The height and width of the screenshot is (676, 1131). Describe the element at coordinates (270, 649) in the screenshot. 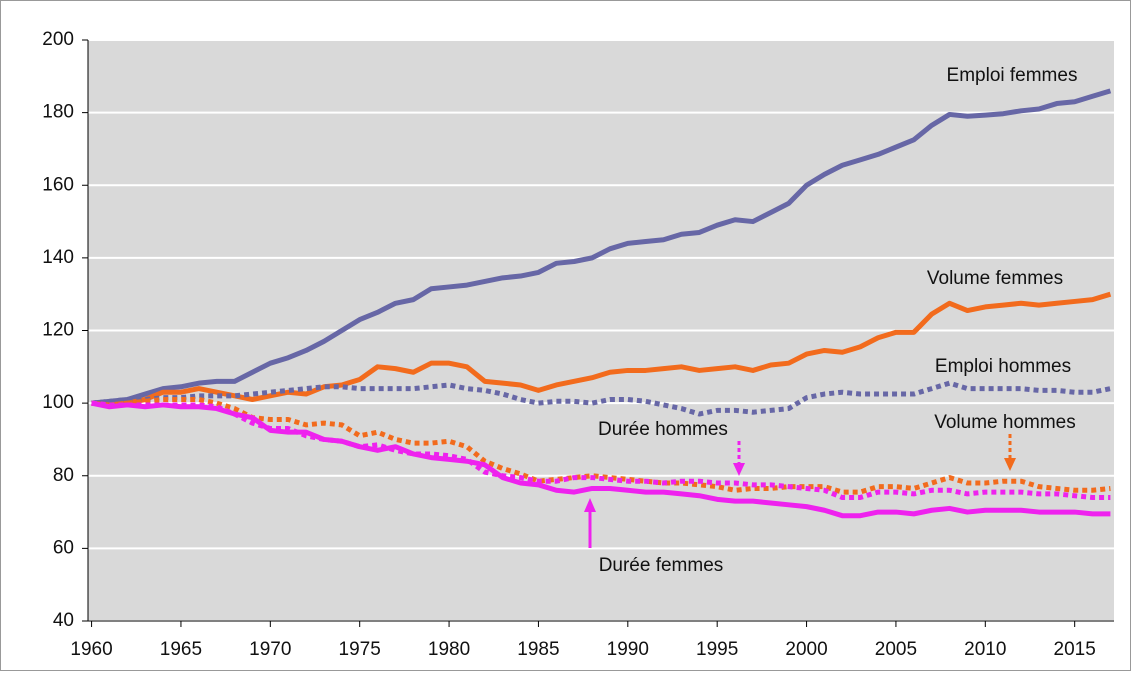

I see `x-tick-label: 1970` at that location.